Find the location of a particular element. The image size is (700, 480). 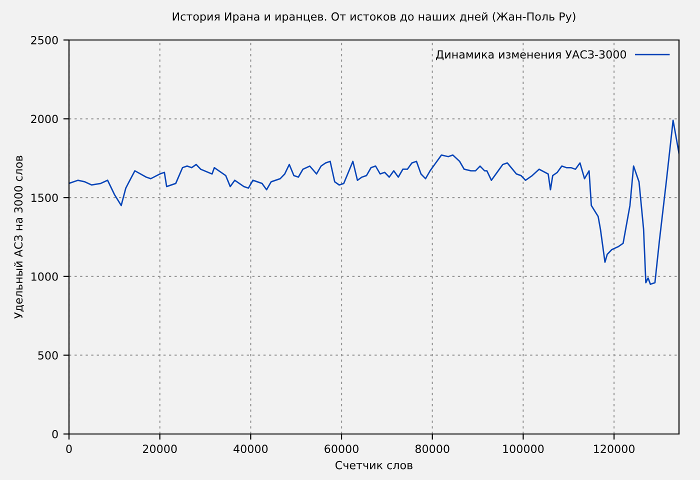

y-tick-label: 2500 is located at coordinates (44, 40).